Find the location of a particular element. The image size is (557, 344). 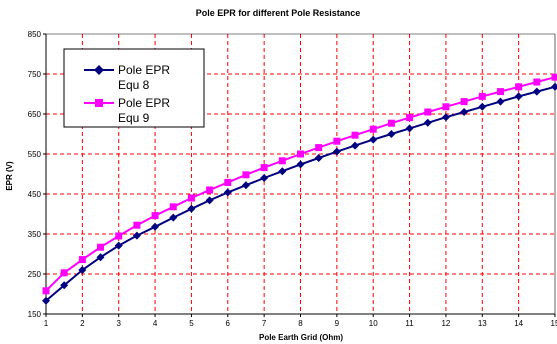

legend-label-equ9-line2: Equ 9 is located at coordinates (134, 118).